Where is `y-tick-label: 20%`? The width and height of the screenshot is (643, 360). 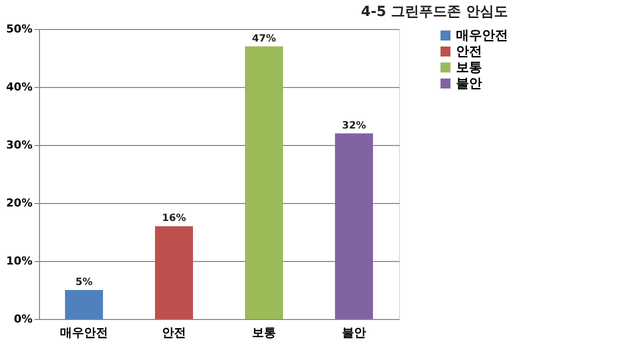 y-tick-label: 20% is located at coordinates (19, 203).